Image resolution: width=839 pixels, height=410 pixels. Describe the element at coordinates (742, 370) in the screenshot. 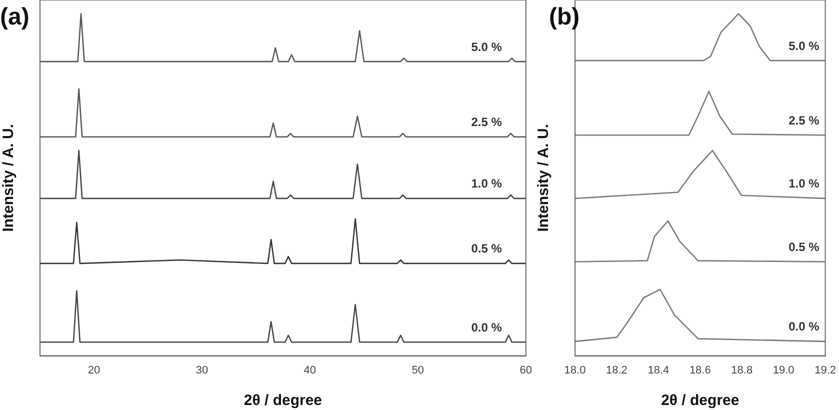

I see `x-tick-label: 18.8` at that location.